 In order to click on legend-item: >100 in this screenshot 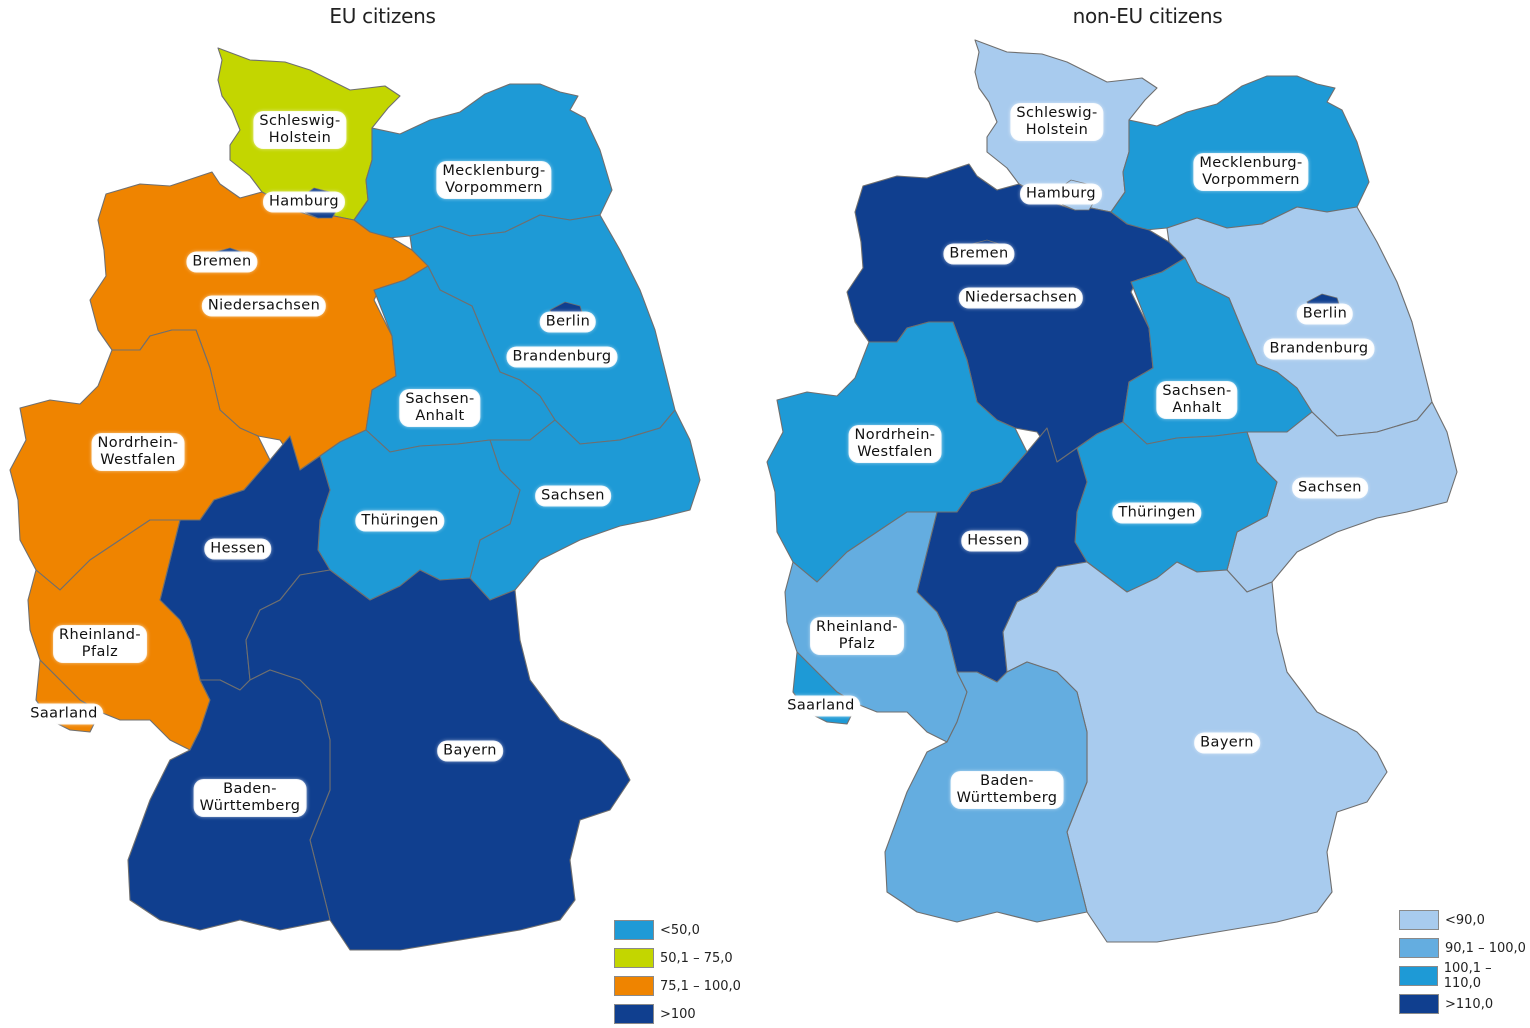, I will do `click(677, 1014)`.